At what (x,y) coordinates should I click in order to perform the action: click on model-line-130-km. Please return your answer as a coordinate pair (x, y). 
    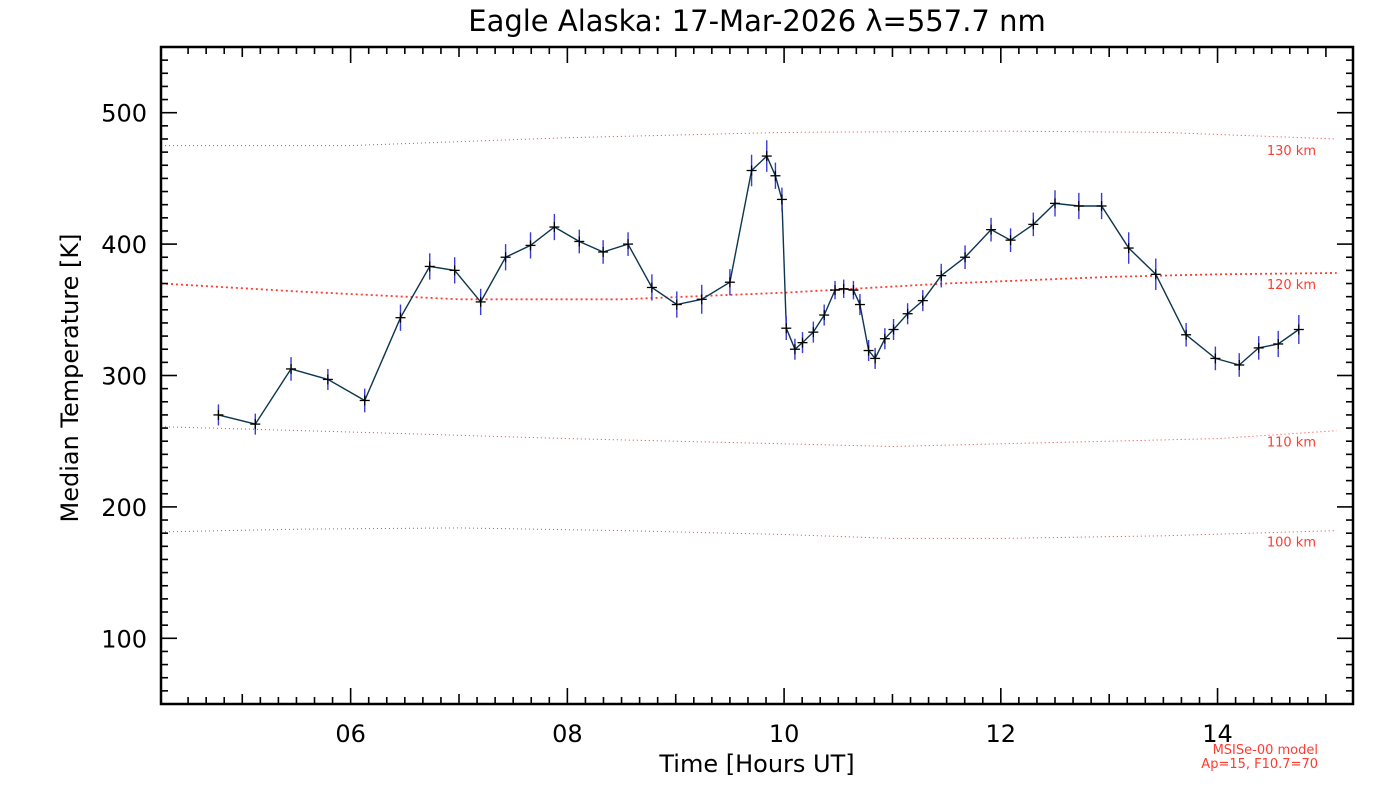
    Looking at the image, I should click on (749, 138).